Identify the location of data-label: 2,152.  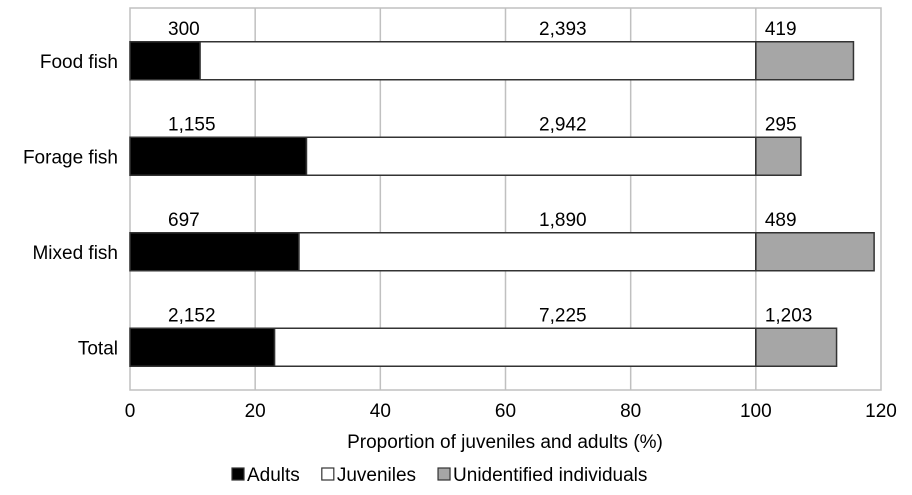
(192, 315).